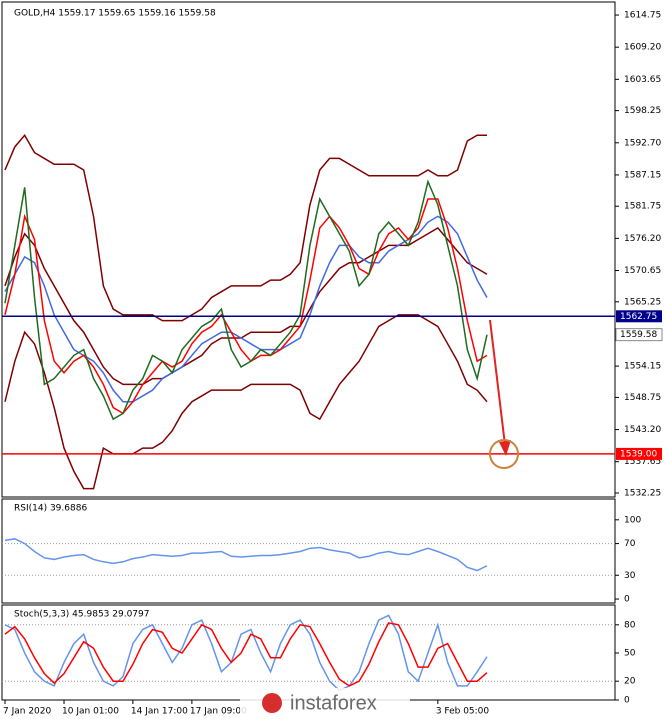  What do you see at coordinates (27, 712) in the screenshot?
I see `x-tick-label: 7 Jan 2020` at bounding box center [27, 712].